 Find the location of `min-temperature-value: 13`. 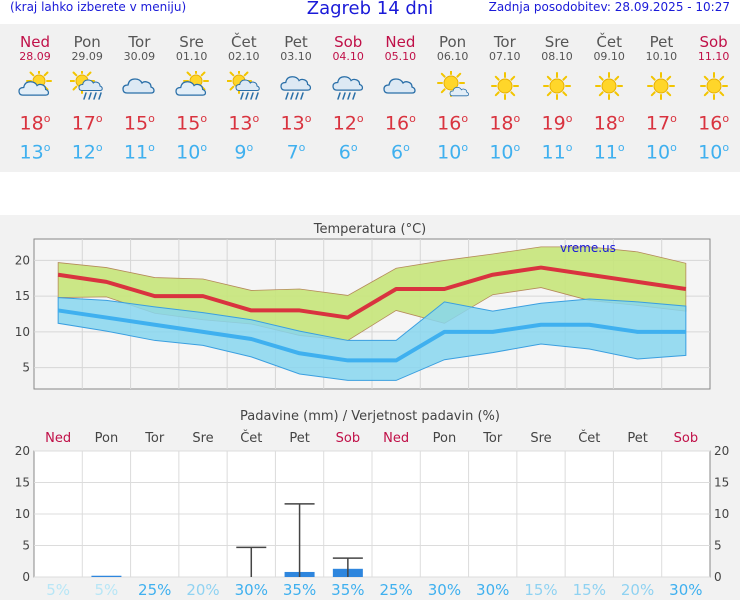

min-temperature-value: 13 is located at coordinates (31, 152).